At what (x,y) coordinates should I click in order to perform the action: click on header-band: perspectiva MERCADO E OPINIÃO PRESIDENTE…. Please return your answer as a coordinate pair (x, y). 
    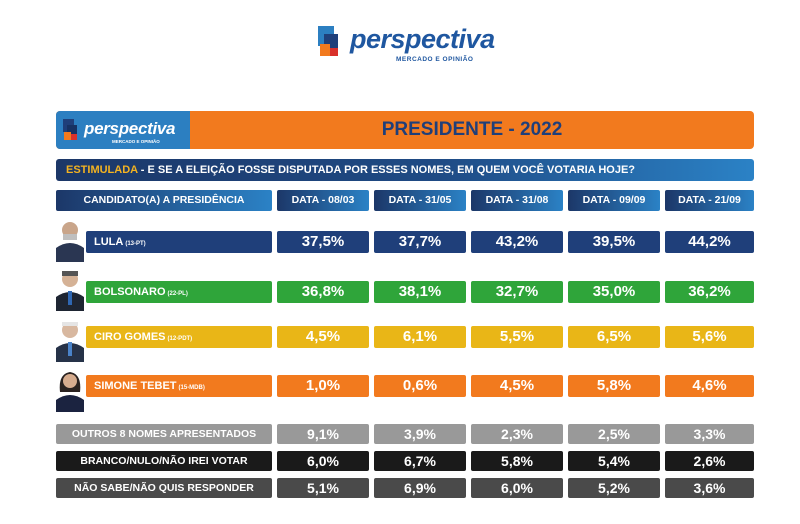
    Looking at the image, I should click on (405, 130).